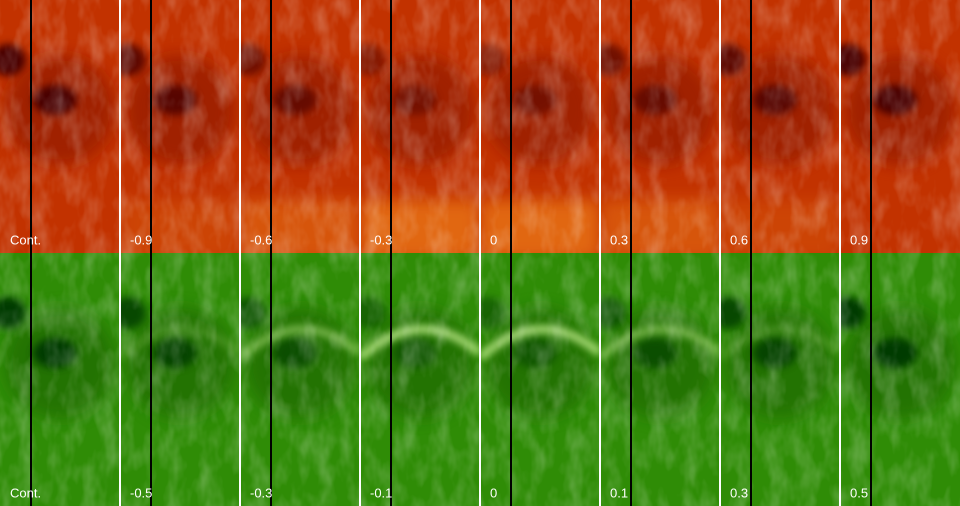 The height and width of the screenshot is (506, 960). I want to click on panel-label: -0.6, so click(261, 239).